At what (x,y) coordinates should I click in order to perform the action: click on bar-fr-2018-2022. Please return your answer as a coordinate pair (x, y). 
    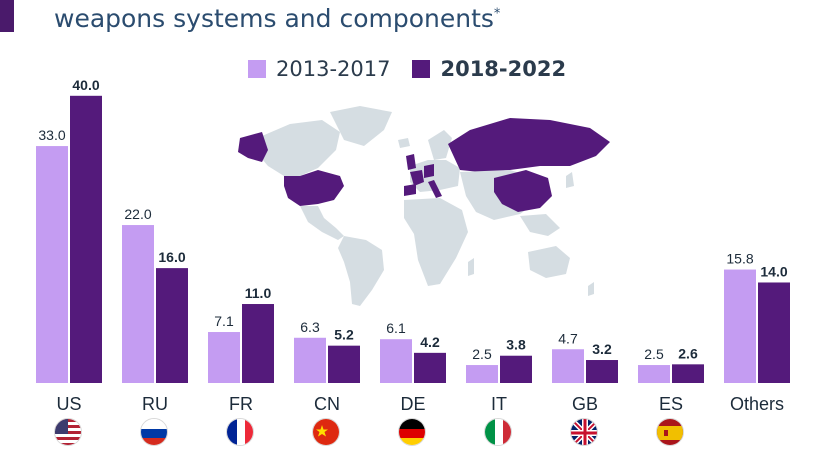
    Looking at the image, I should click on (258, 343).